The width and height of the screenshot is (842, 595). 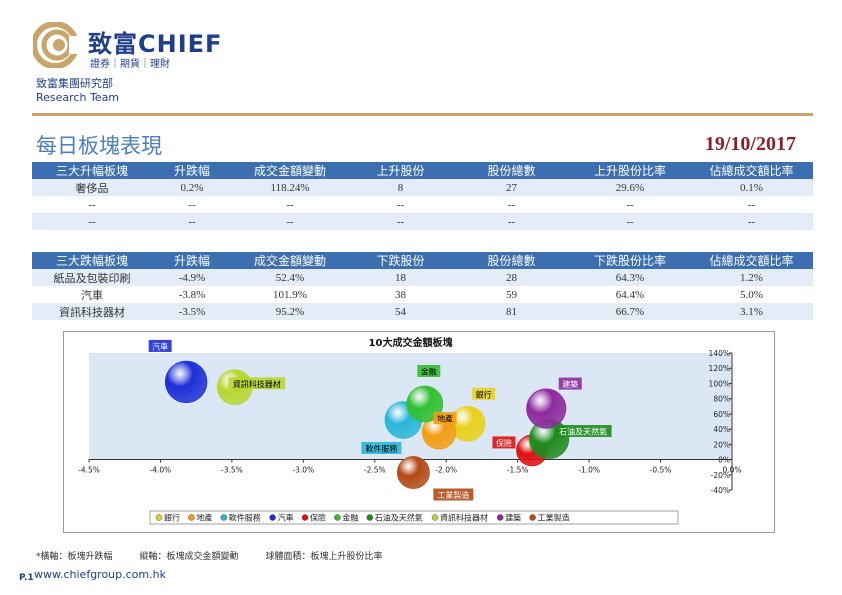 What do you see at coordinates (290, 294) in the screenshot?
I see `table-cell: 101.9%` at bounding box center [290, 294].